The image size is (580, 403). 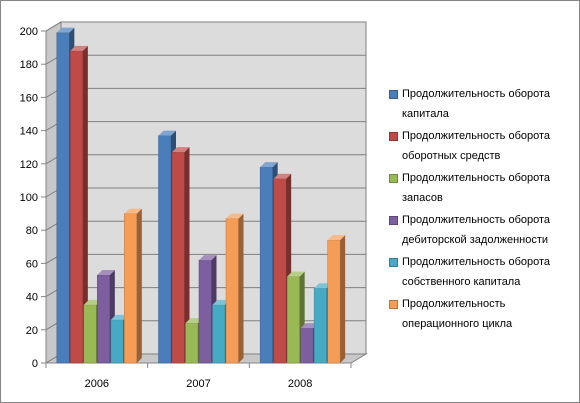 What do you see at coordinates (97, 384) in the screenshot?
I see `x-tick-label: 2006` at bounding box center [97, 384].